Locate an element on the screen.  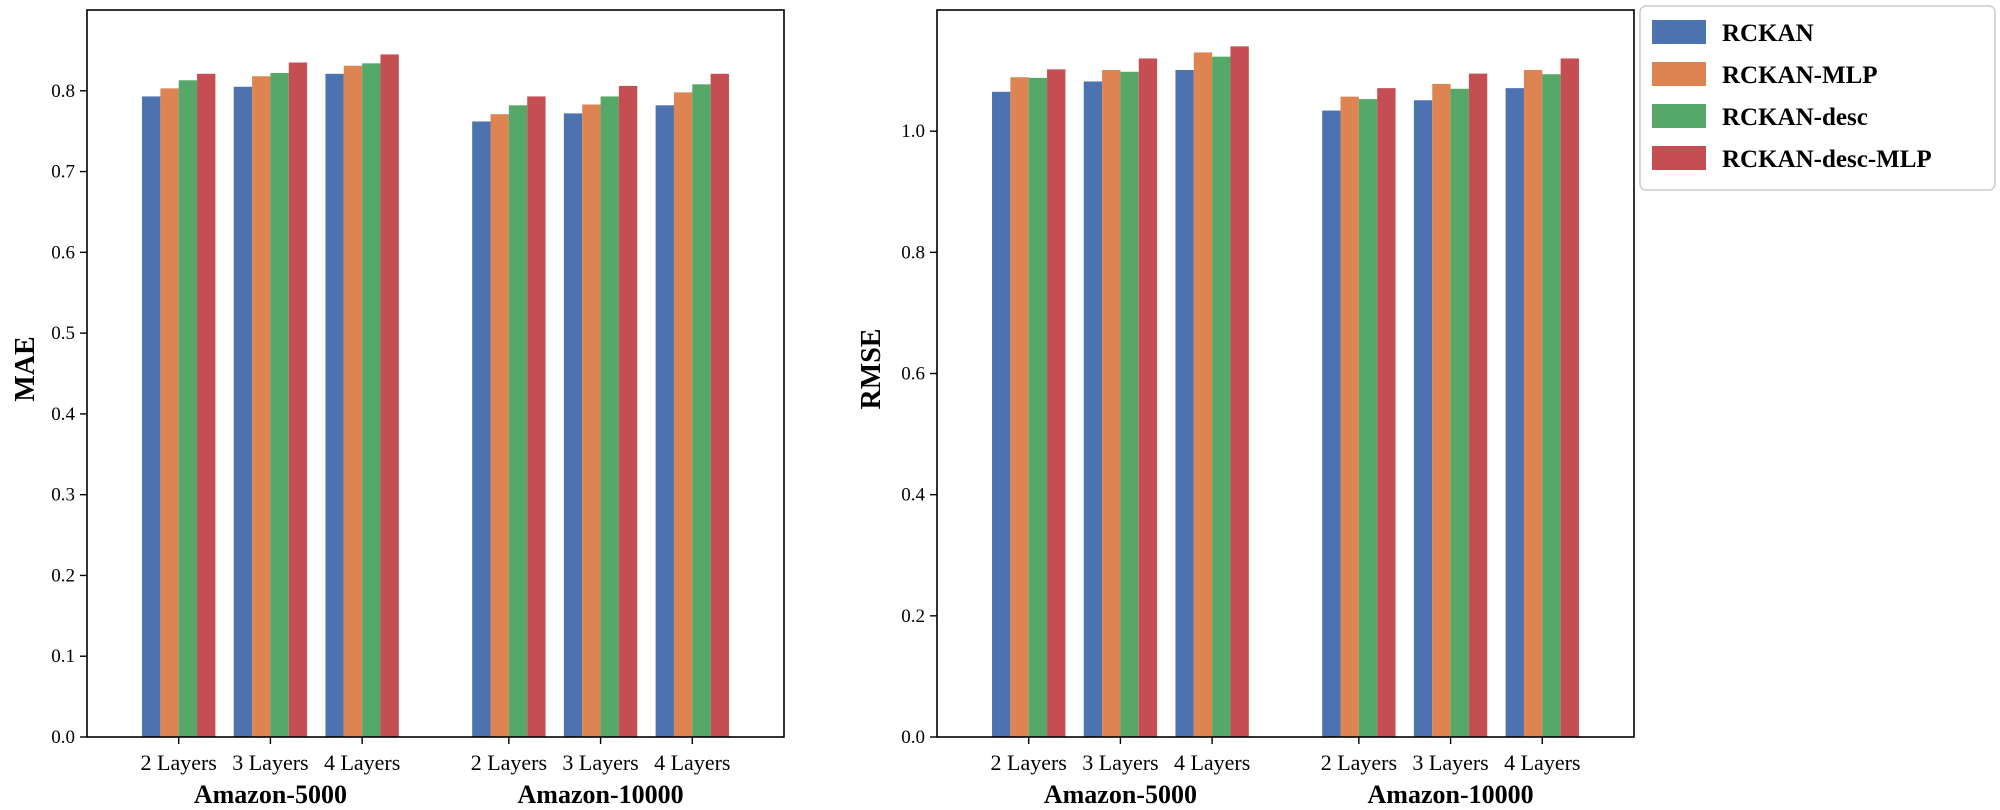
legend-label-rckan-desc: RCKAN-desc is located at coordinates (1795, 117).